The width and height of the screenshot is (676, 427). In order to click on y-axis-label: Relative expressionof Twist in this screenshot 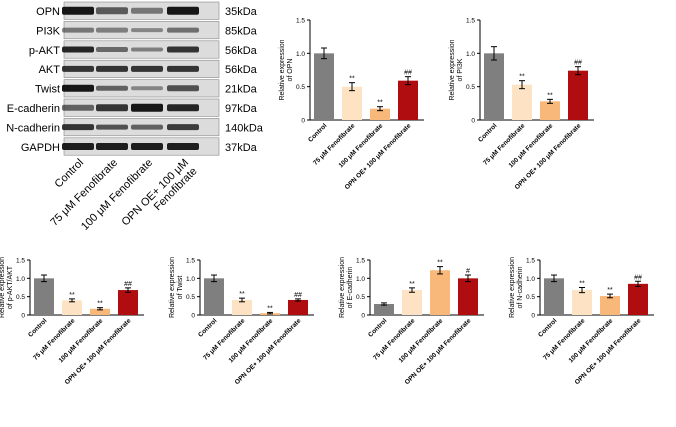, I will do `click(176, 287)`.